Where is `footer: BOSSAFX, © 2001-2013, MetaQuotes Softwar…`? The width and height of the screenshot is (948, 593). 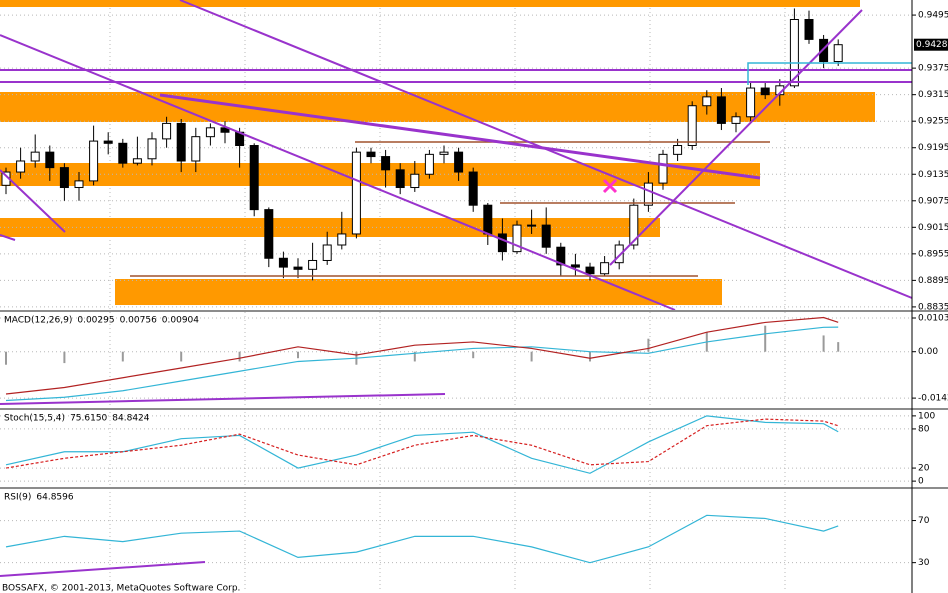
footer: BOSSAFX, © 2001-2013, MetaQuotes Softwar… is located at coordinates (121, 588).